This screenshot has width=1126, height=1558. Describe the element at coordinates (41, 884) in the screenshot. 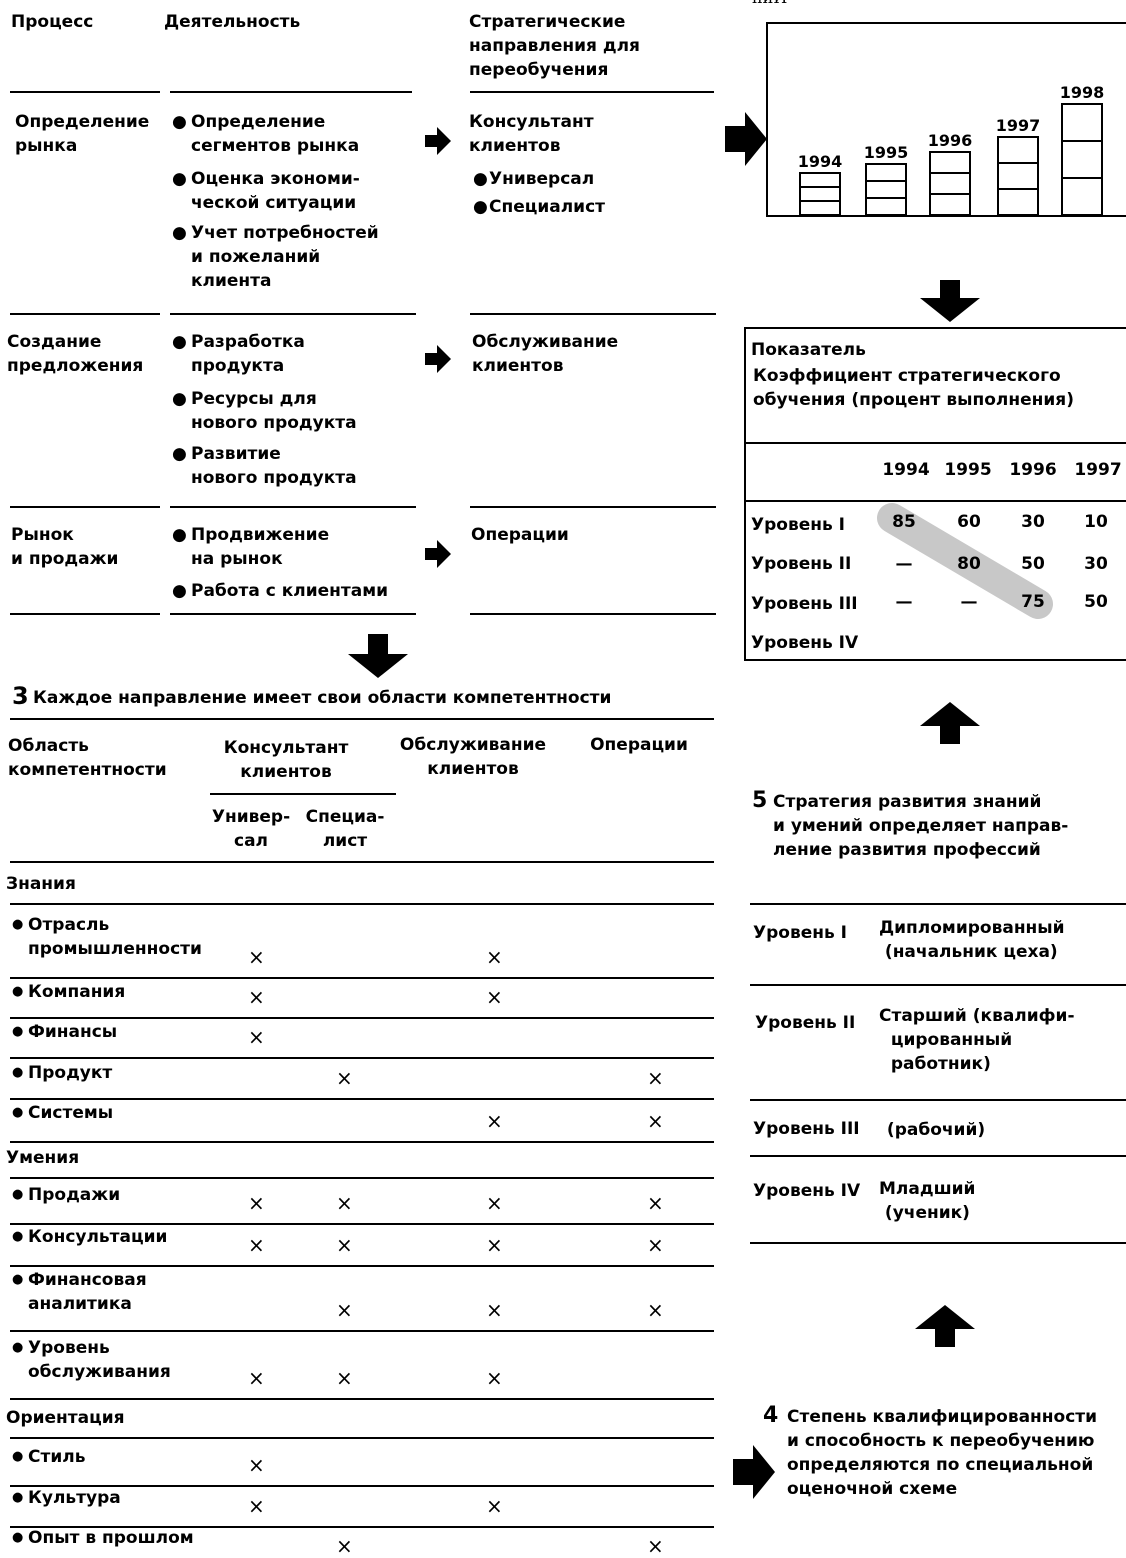

I see `group-heading: Знания` at that location.